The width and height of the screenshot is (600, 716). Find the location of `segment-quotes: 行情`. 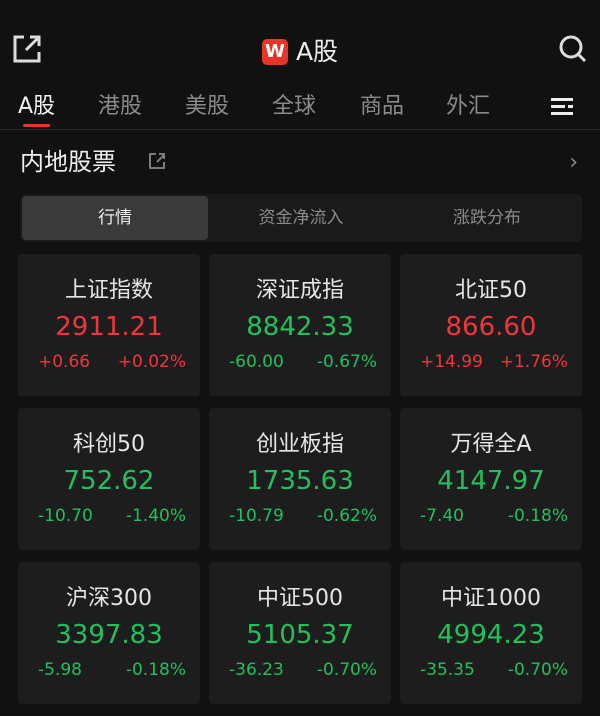

segment-quotes: 行情 is located at coordinates (115, 218).